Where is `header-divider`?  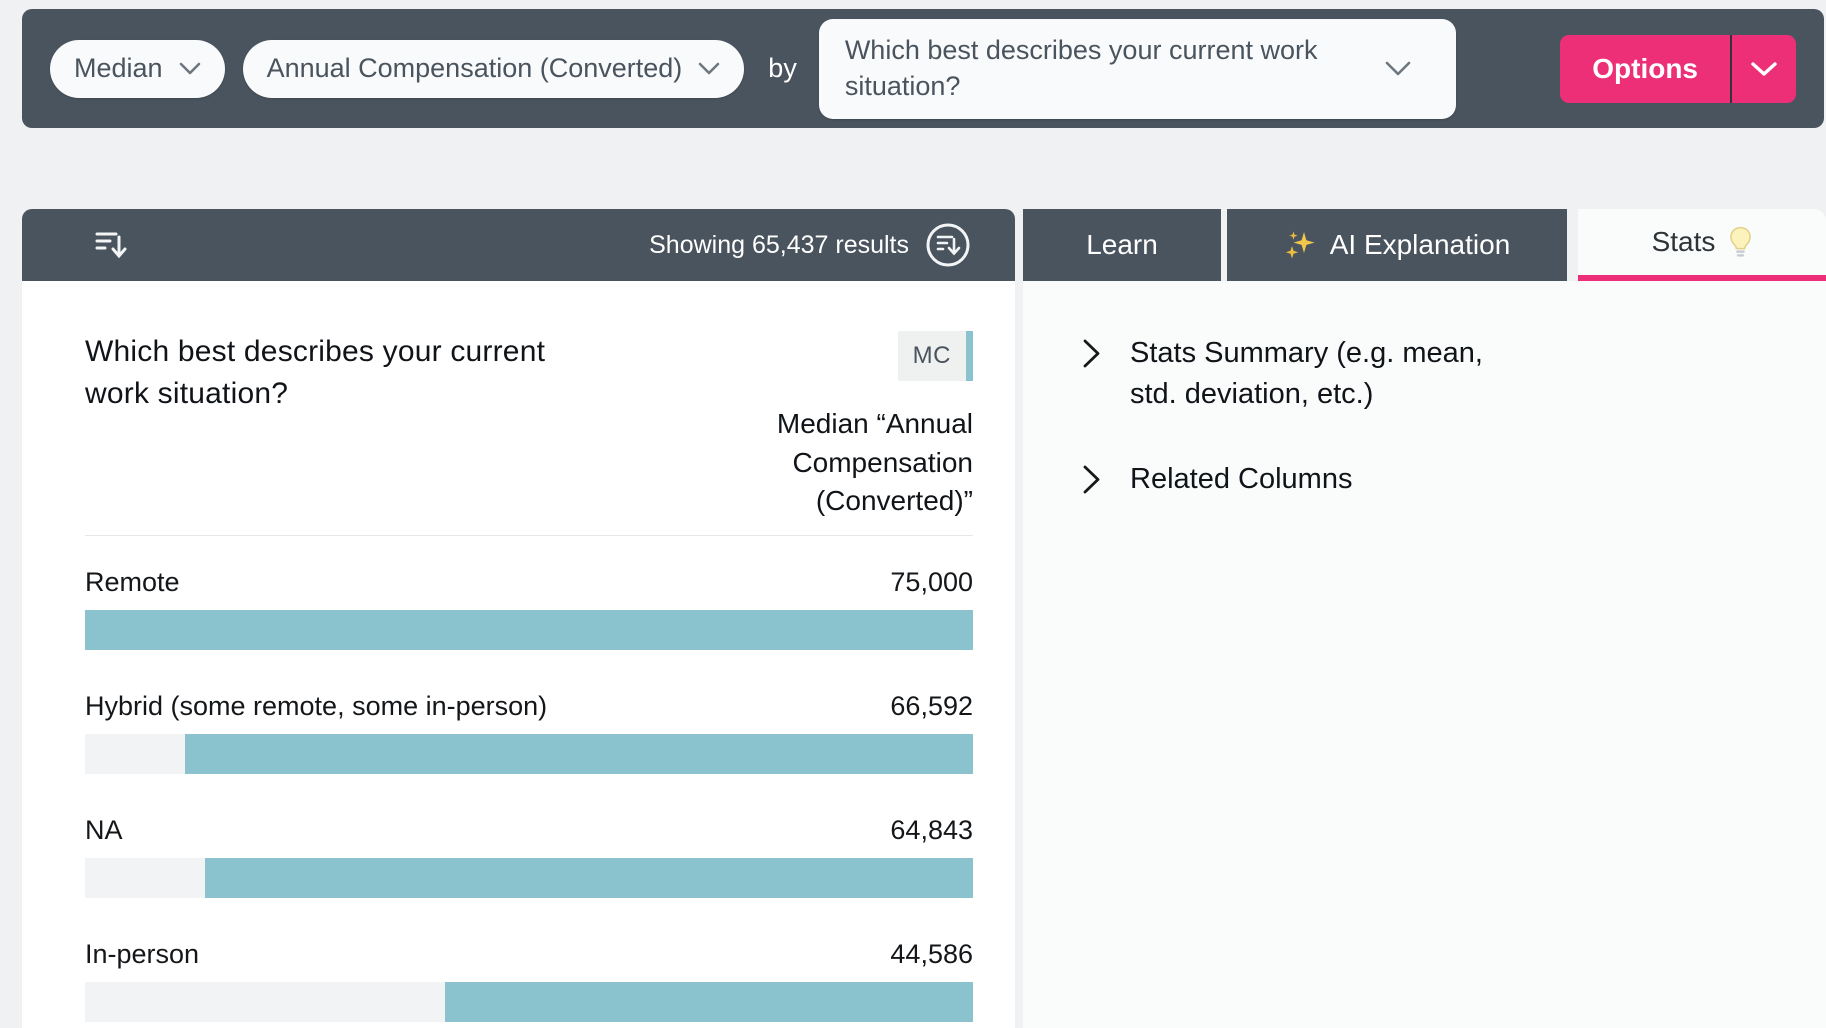
header-divider is located at coordinates (529, 535).